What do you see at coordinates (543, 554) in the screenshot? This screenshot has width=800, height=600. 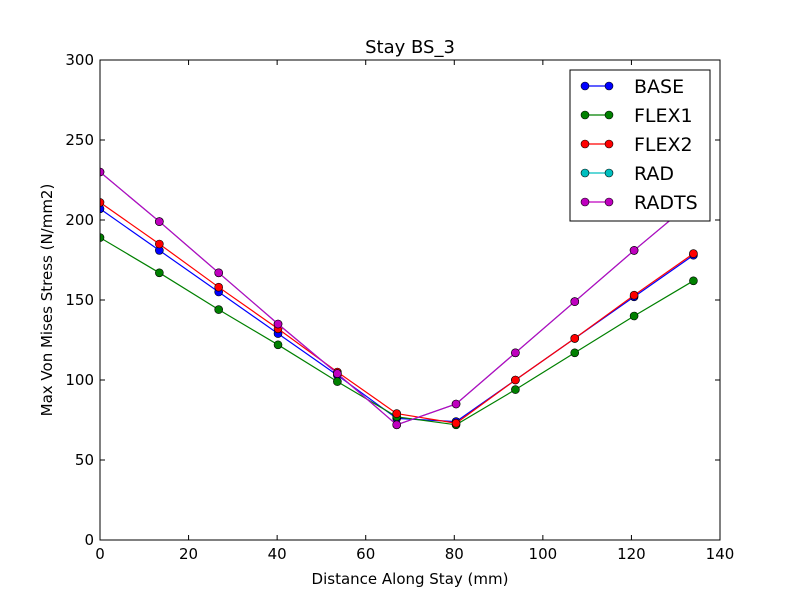 I see `x-tick-label: 100` at bounding box center [543, 554].